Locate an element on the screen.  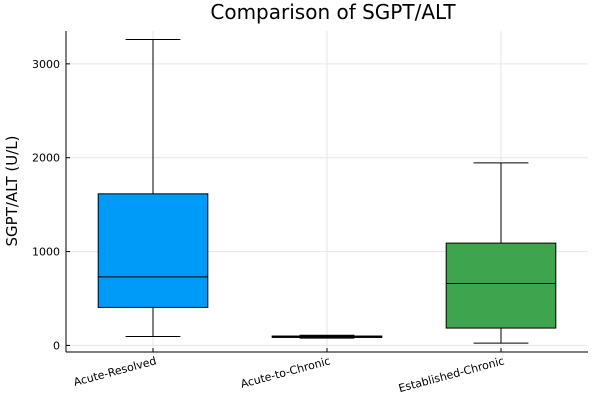
y-tick-label: 0 is located at coordinates (56, 345).